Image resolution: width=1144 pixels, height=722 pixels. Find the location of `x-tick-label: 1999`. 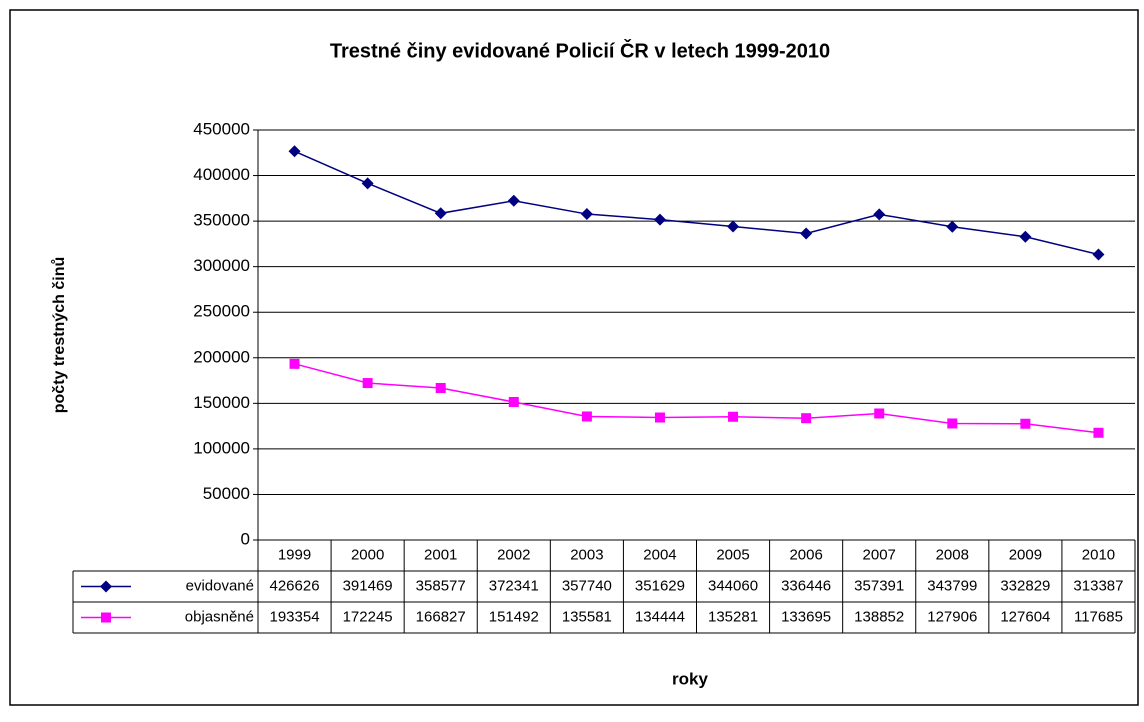

x-tick-label: 1999 is located at coordinates (294, 554).